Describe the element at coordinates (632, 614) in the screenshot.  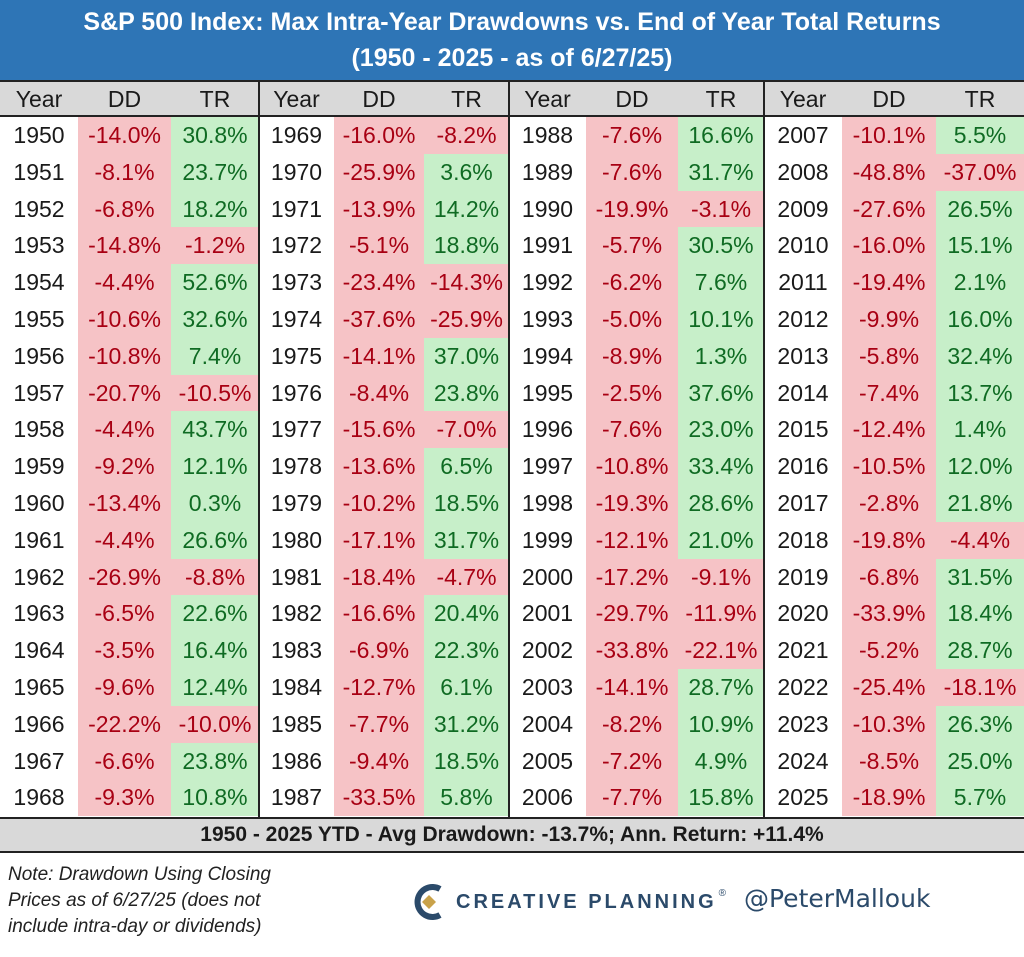
I see `drawdown-cell: -29.7%` at that location.